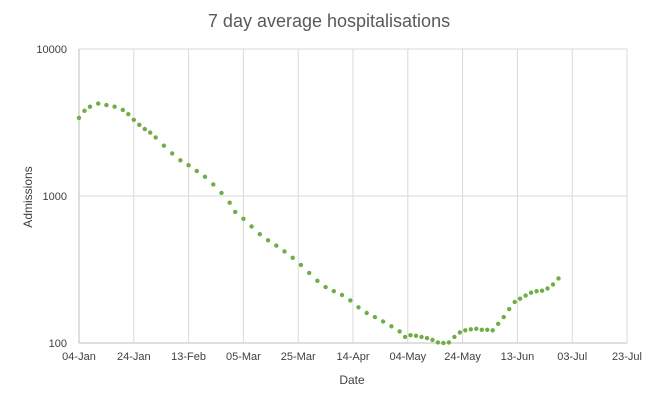 This screenshot has width=659, height=404. What do you see at coordinates (298, 357) in the screenshot?
I see `x-tick-label: 25-Mar` at bounding box center [298, 357].